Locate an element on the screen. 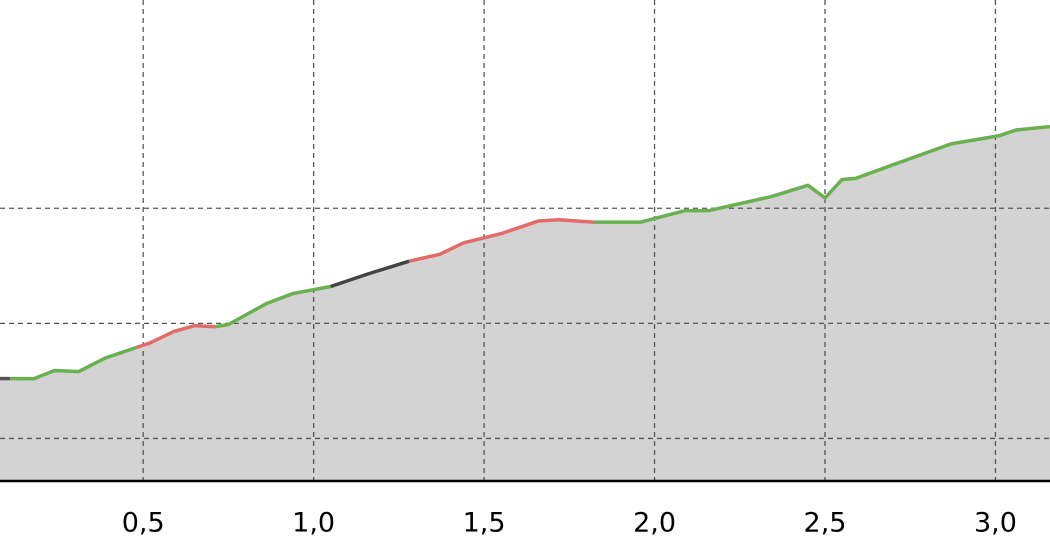 The width and height of the screenshot is (1050, 560). x-tick-label: 2,0 is located at coordinates (654, 523).